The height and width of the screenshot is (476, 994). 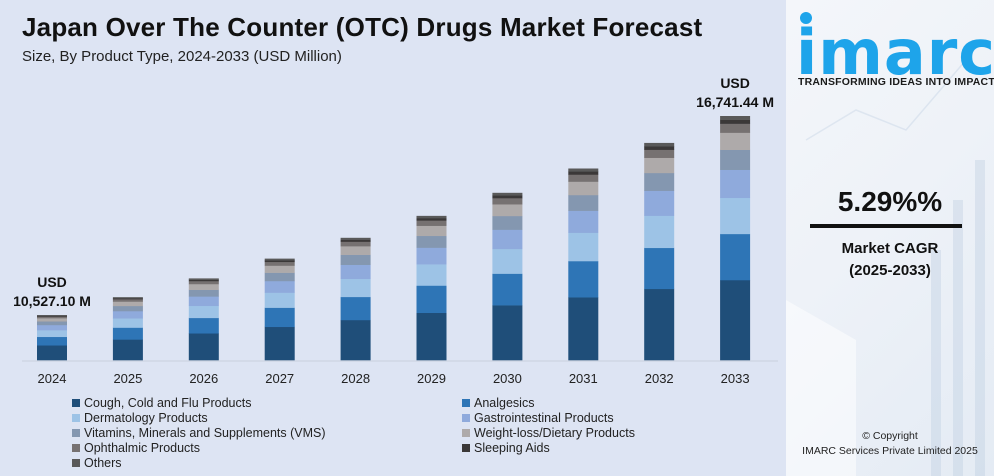 I want to click on deco-line, so click(x=886, y=100).